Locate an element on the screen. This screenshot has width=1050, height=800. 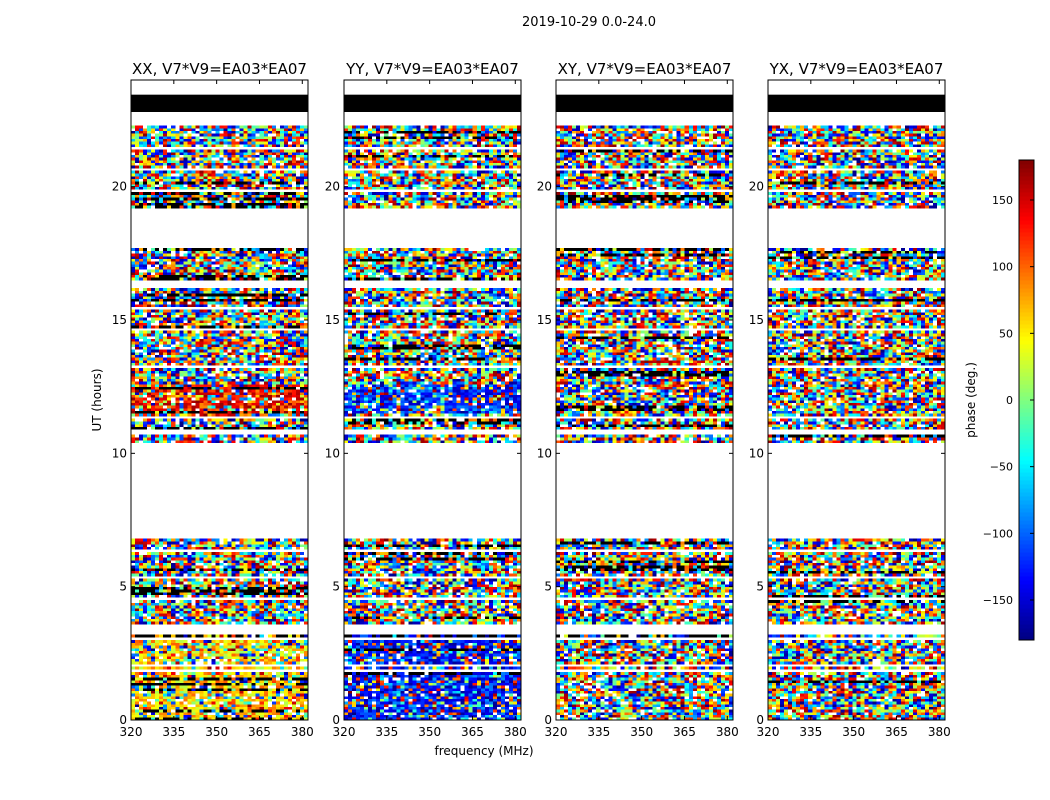
colorbar-tick-label: −50 is located at coordinates (1001, 467).